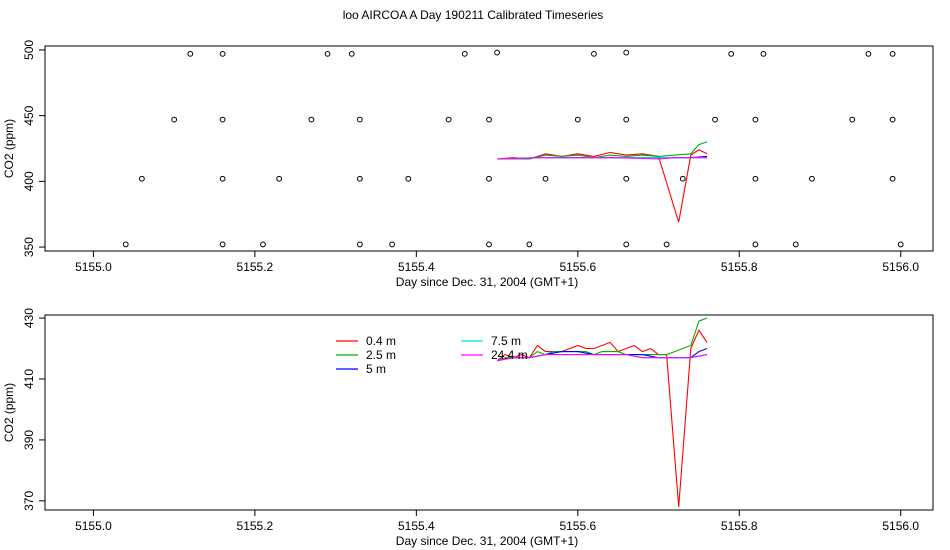 The height and width of the screenshot is (550, 950). I want to click on legend-label: 2.5 m, so click(381, 355).